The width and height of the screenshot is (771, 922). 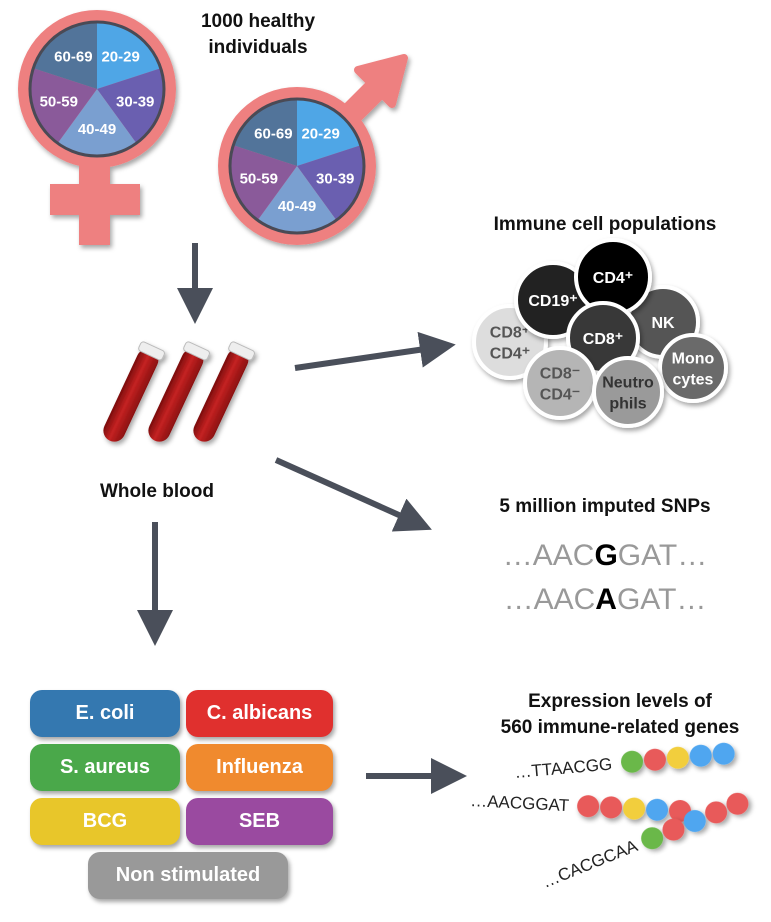 I want to click on title-line-2: individuals, so click(x=257, y=47).